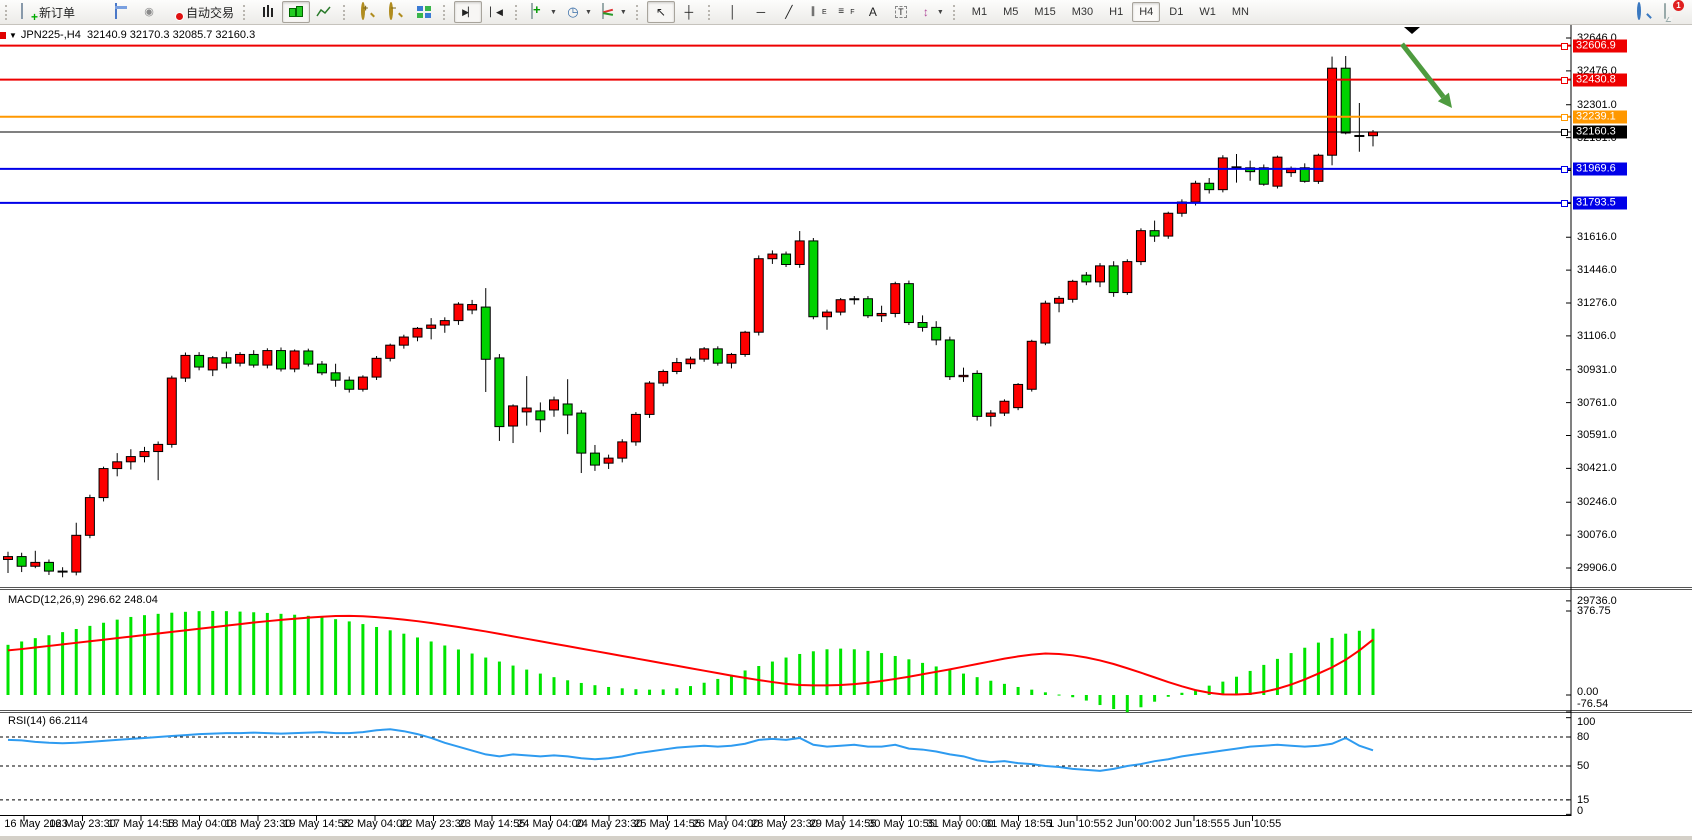 The image size is (1692, 840). What do you see at coordinates (149, 12) in the screenshot?
I see `signal-button: ◉` at bounding box center [149, 12].